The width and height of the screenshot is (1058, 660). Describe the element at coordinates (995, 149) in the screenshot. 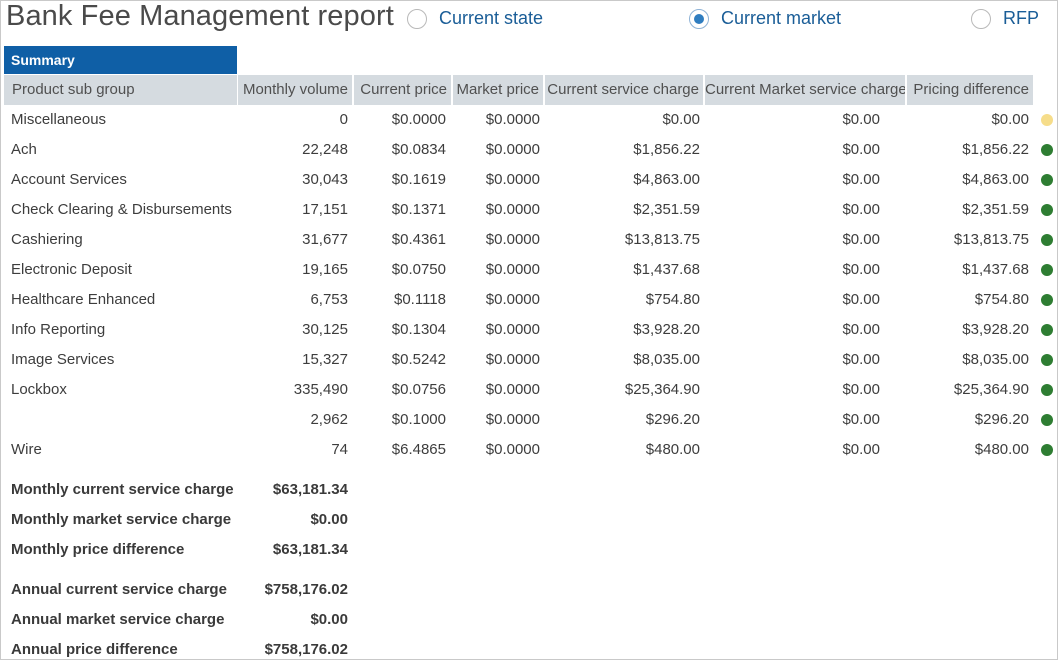

I see `cell-pricing-difference: $1,856.22` at that location.